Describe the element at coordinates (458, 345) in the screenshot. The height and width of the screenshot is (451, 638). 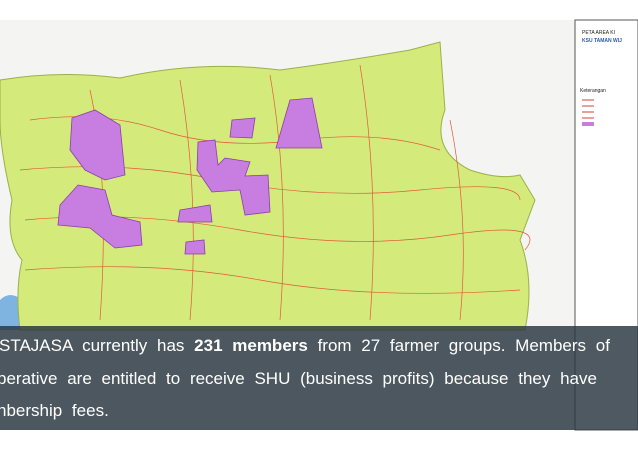
I see `caption-text: from 27 farmer groups. Members of` at that location.